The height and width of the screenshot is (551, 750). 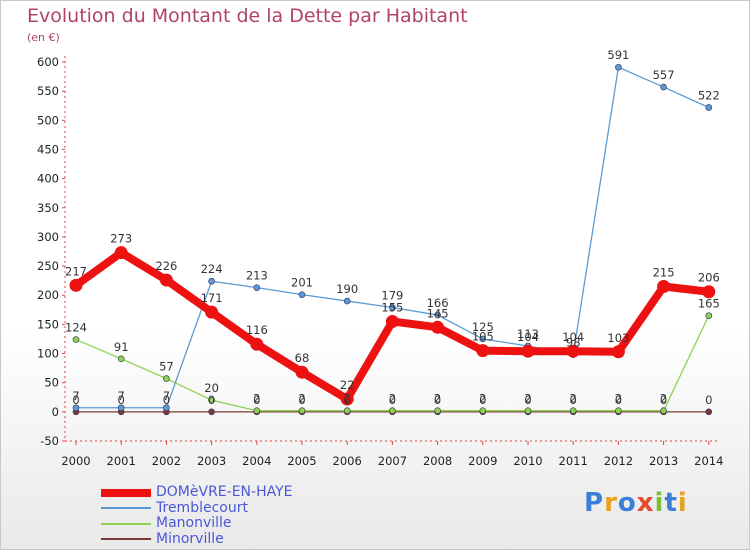 What do you see at coordinates (121, 461) in the screenshot?
I see `x-tick-label: 2001` at bounding box center [121, 461].